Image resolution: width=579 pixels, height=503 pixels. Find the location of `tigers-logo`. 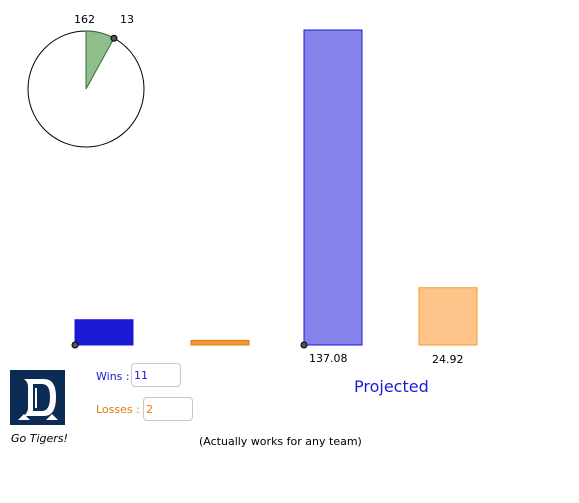

tigers-logo is located at coordinates (37, 397).